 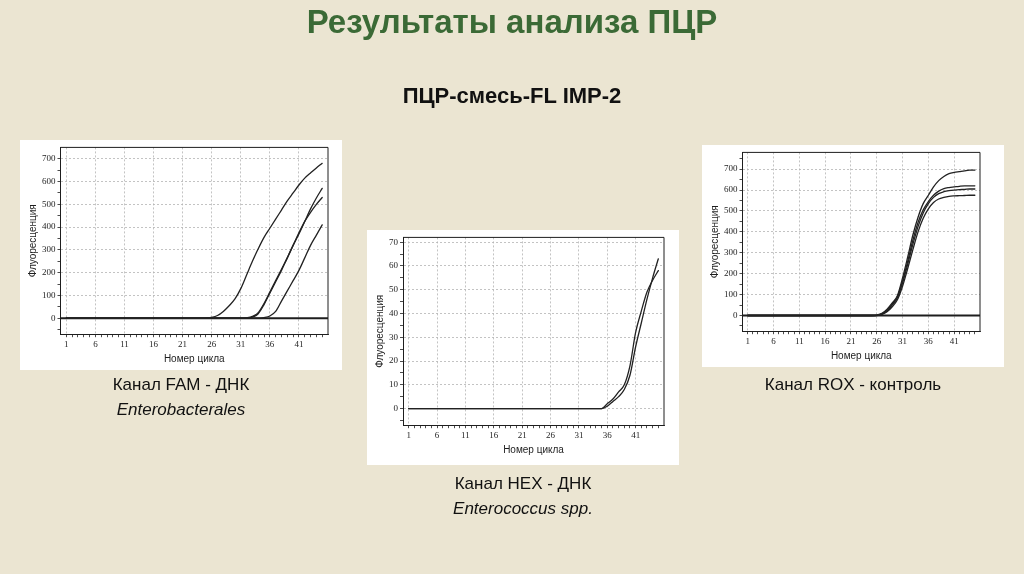 I want to click on text: Канал HEX - ДНК, so click(x=523, y=484).